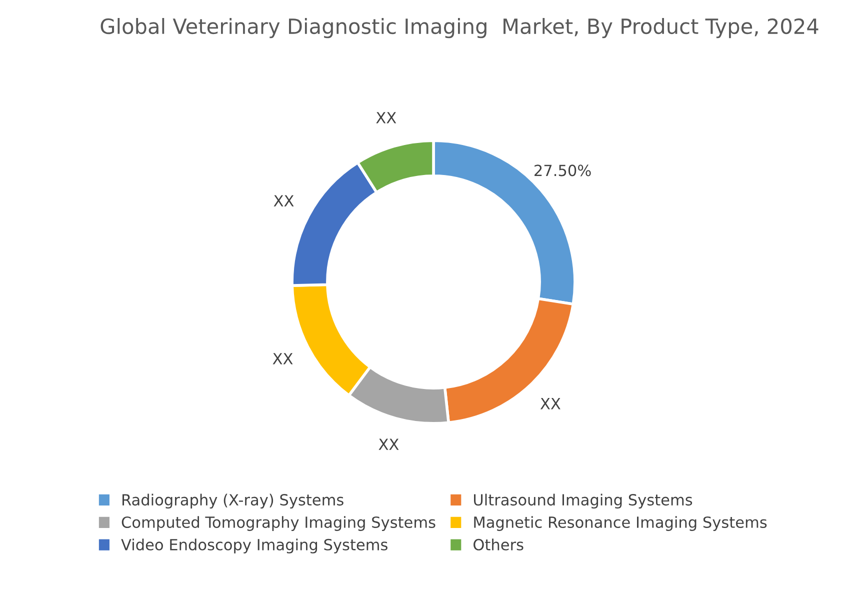 This screenshot has height=600, width=867. I want to click on legend-label: Magnetic Resonance Imaging Systems, so click(620, 523).